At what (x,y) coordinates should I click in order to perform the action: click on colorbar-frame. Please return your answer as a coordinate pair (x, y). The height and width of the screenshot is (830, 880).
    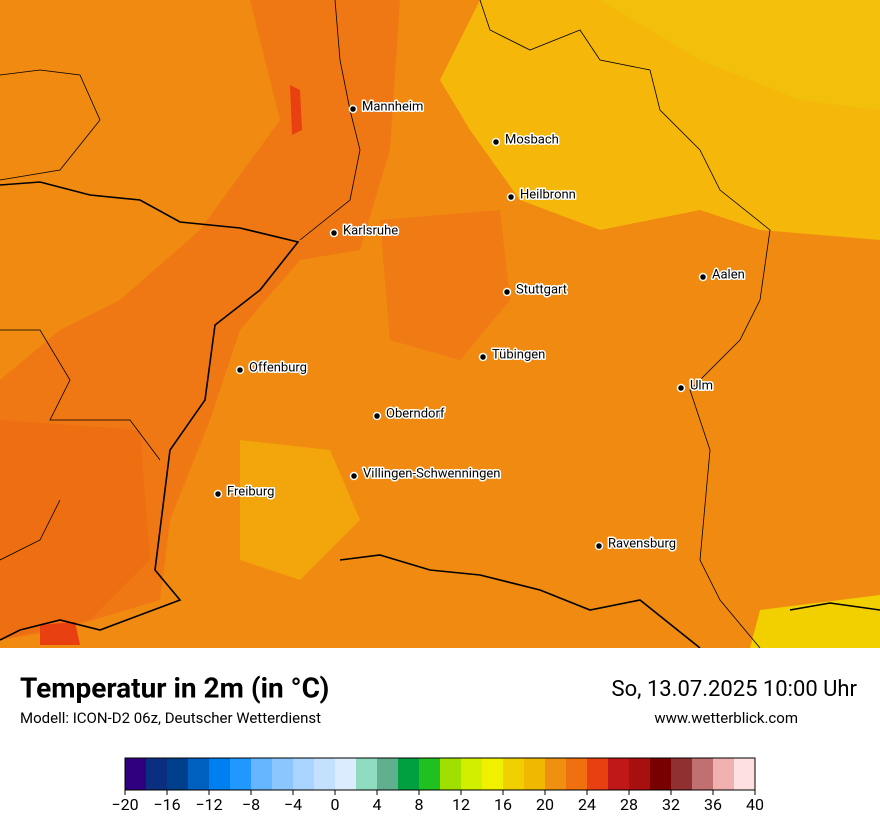
    Looking at the image, I should click on (440, 774).